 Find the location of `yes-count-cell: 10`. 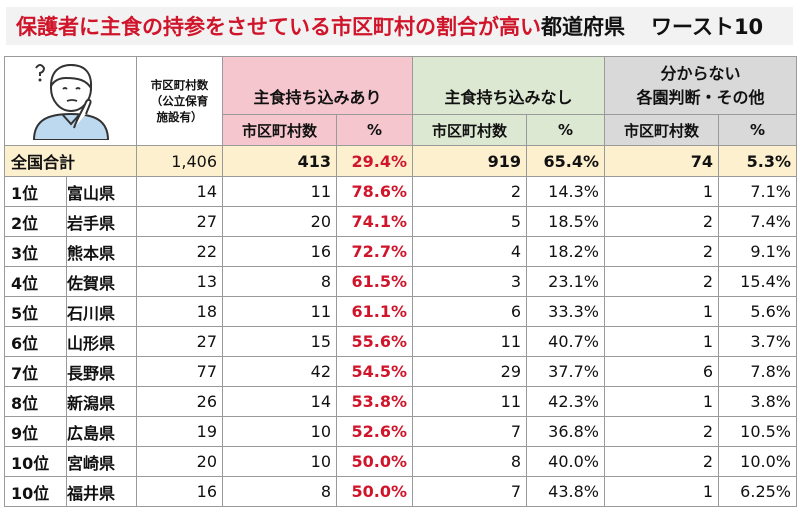

yes-count-cell: 10 is located at coordinates (279, 461).